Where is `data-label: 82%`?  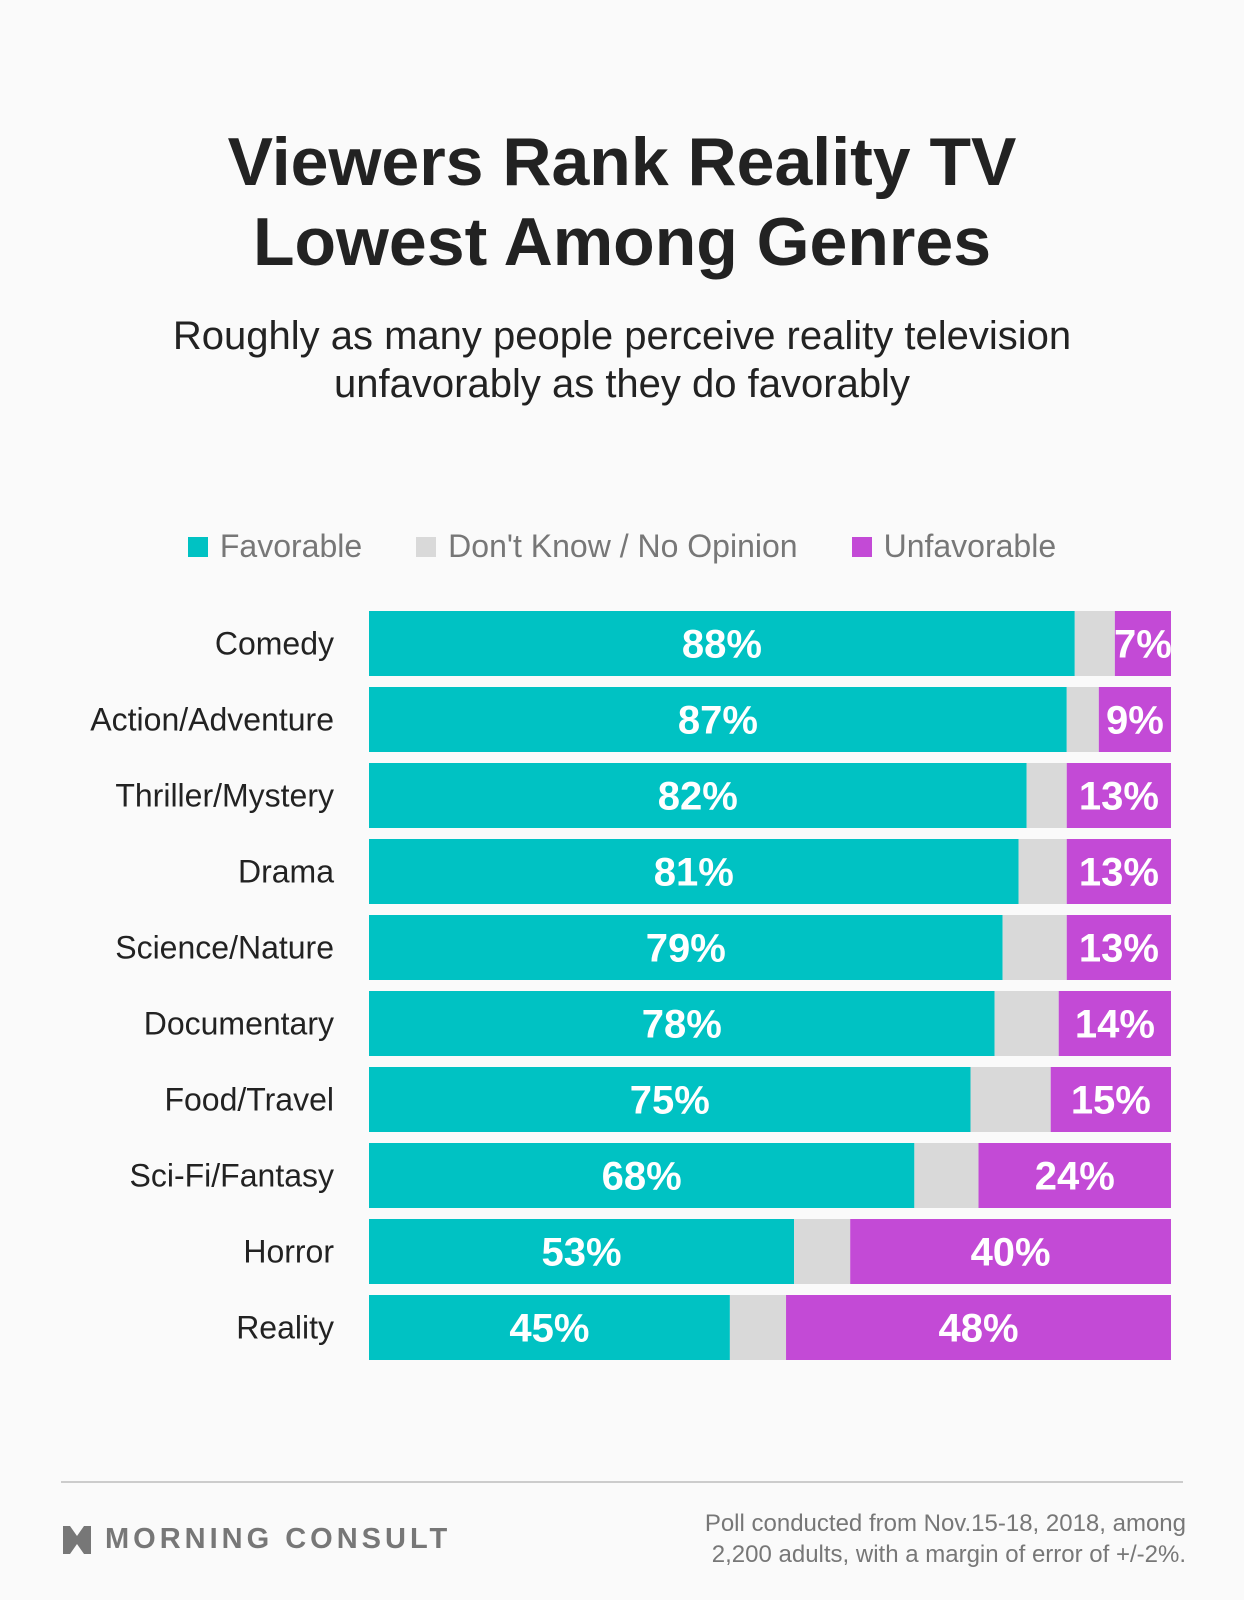 data-label: 82% is located at coordinates (698, 797).